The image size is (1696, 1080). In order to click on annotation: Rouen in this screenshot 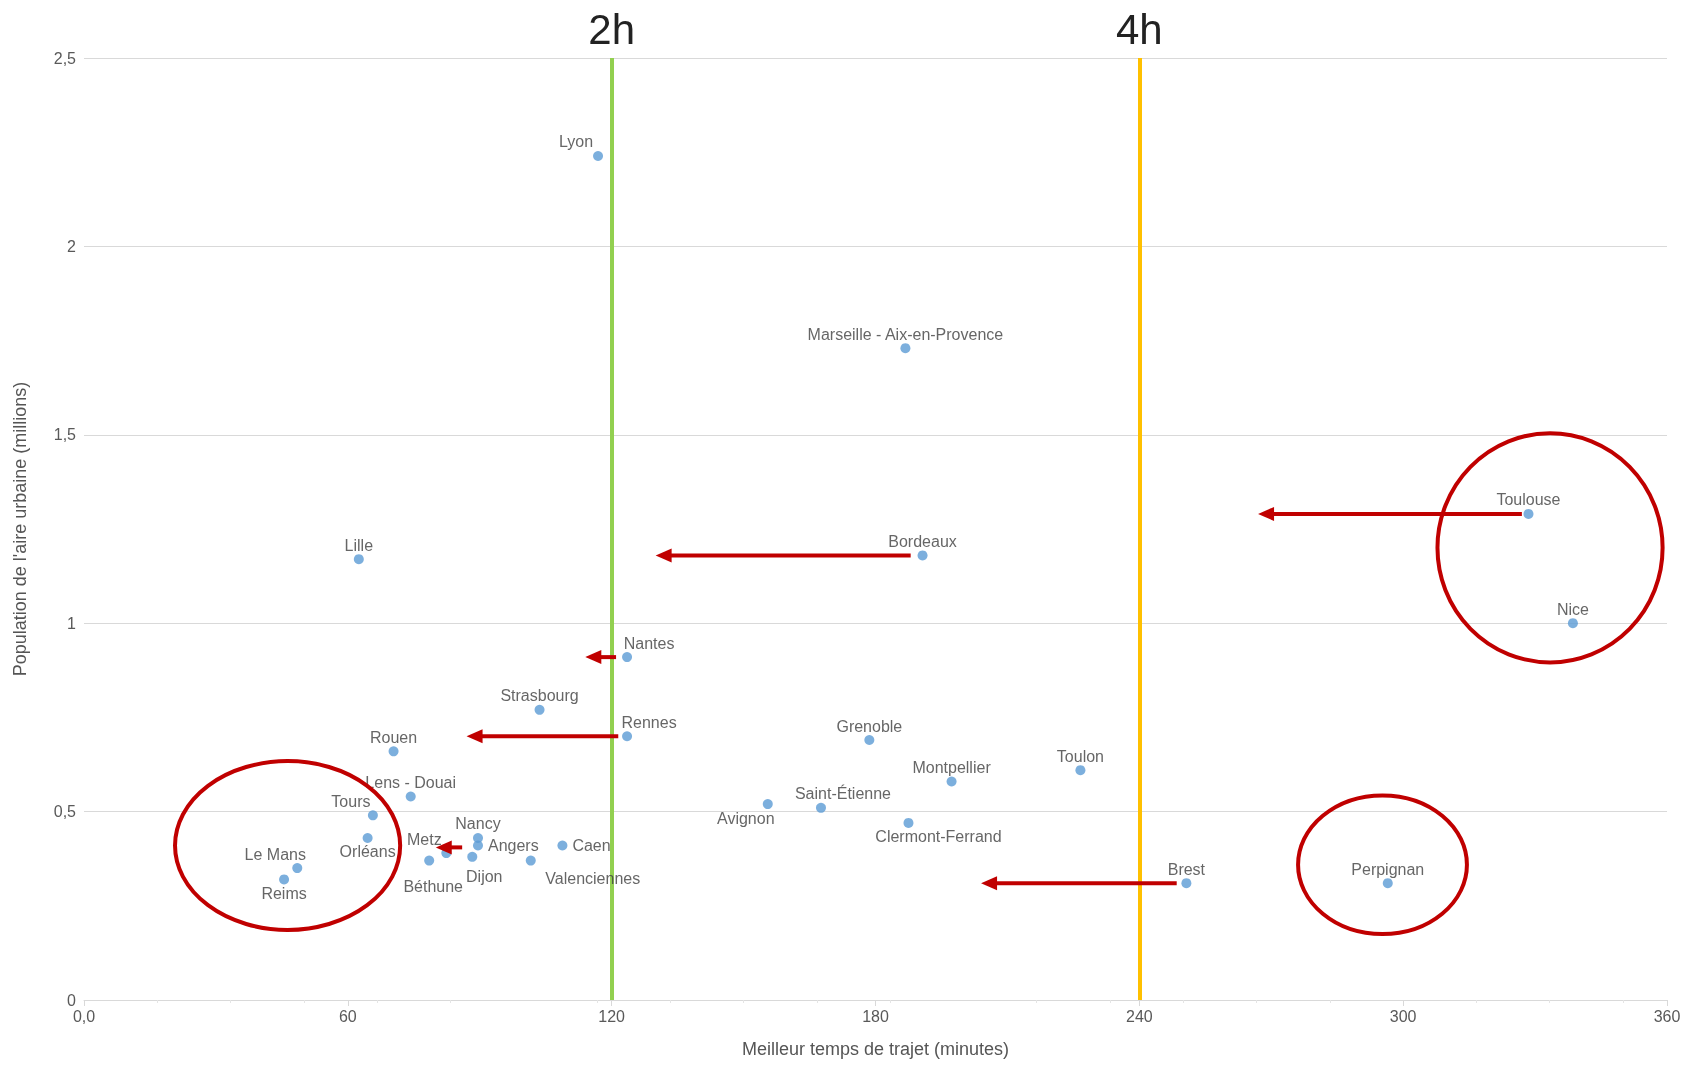, I will do `click(393, 737)`.